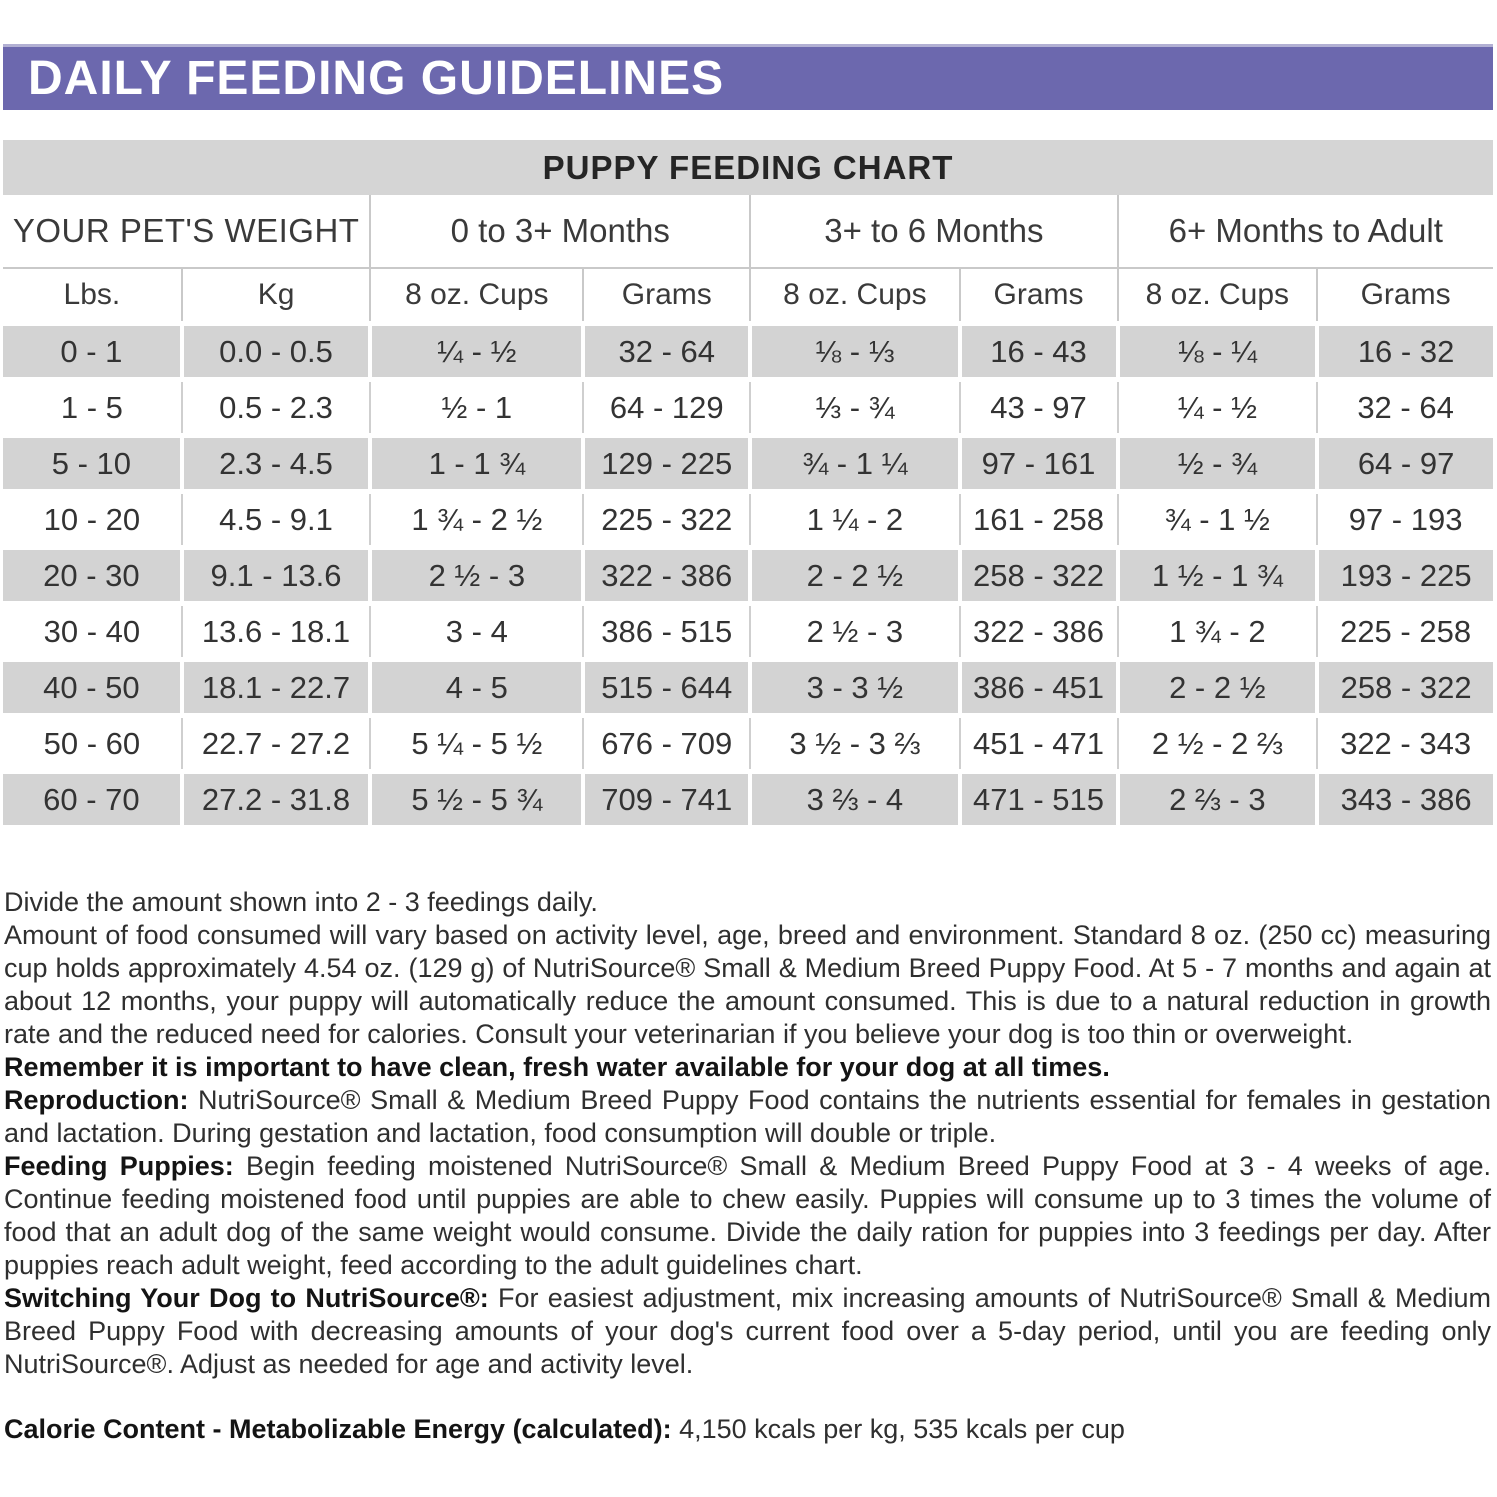  Describe the element at coordinates (1304, 231) in the screenshot. I see `group-header-cell: 6+ Months to Adult` at that location.